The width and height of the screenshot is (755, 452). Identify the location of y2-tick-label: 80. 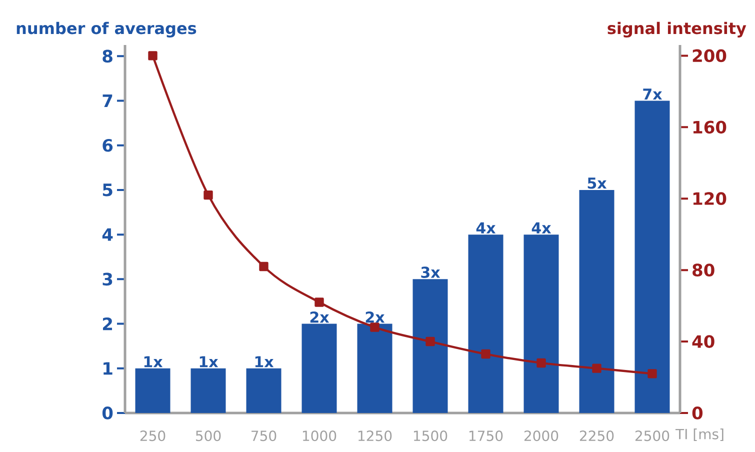
(703, 270).